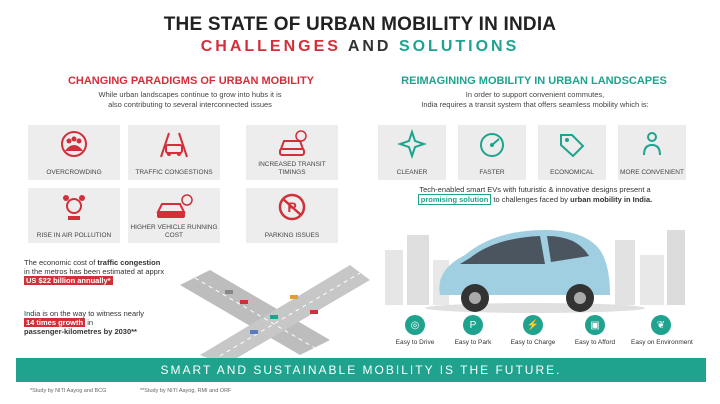 Image resolution: width=720 pixels, height=404 pixels. What do you see at coordinates (74, 172) in the screenshot?
I see `tile-label: OVERCROWDING` at bounding box center [74, 172].